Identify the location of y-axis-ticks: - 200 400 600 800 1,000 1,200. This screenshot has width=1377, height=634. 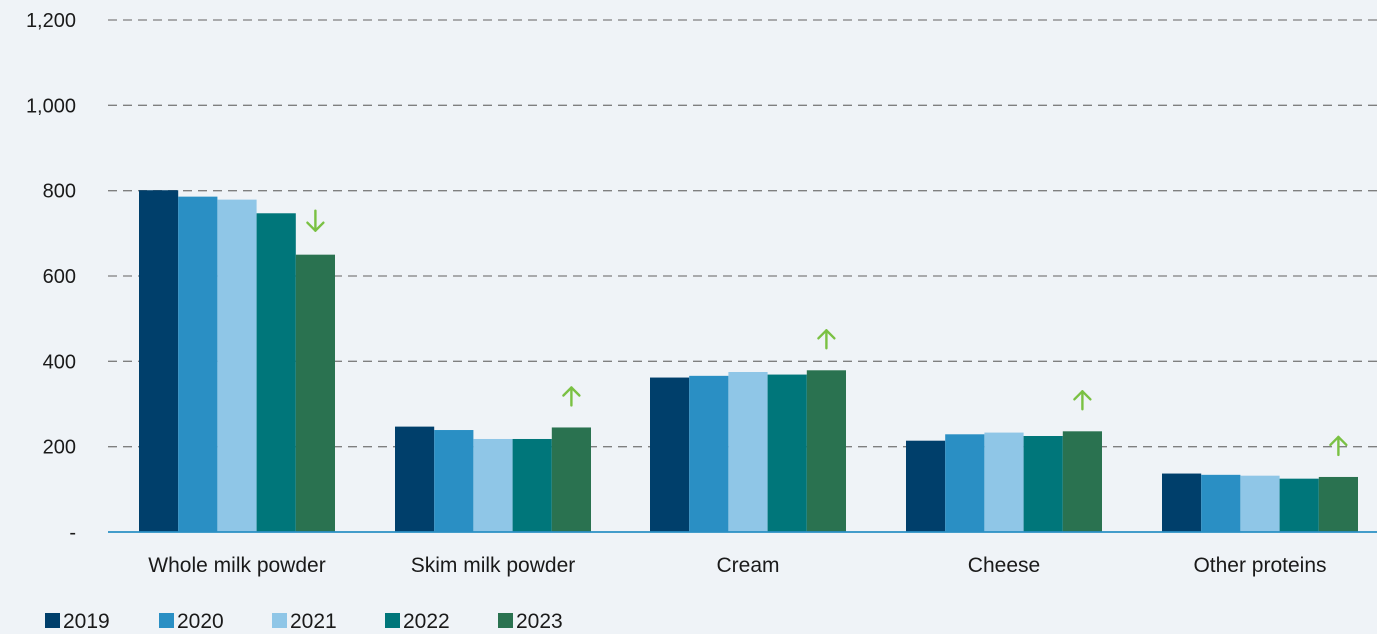
(51, 277).